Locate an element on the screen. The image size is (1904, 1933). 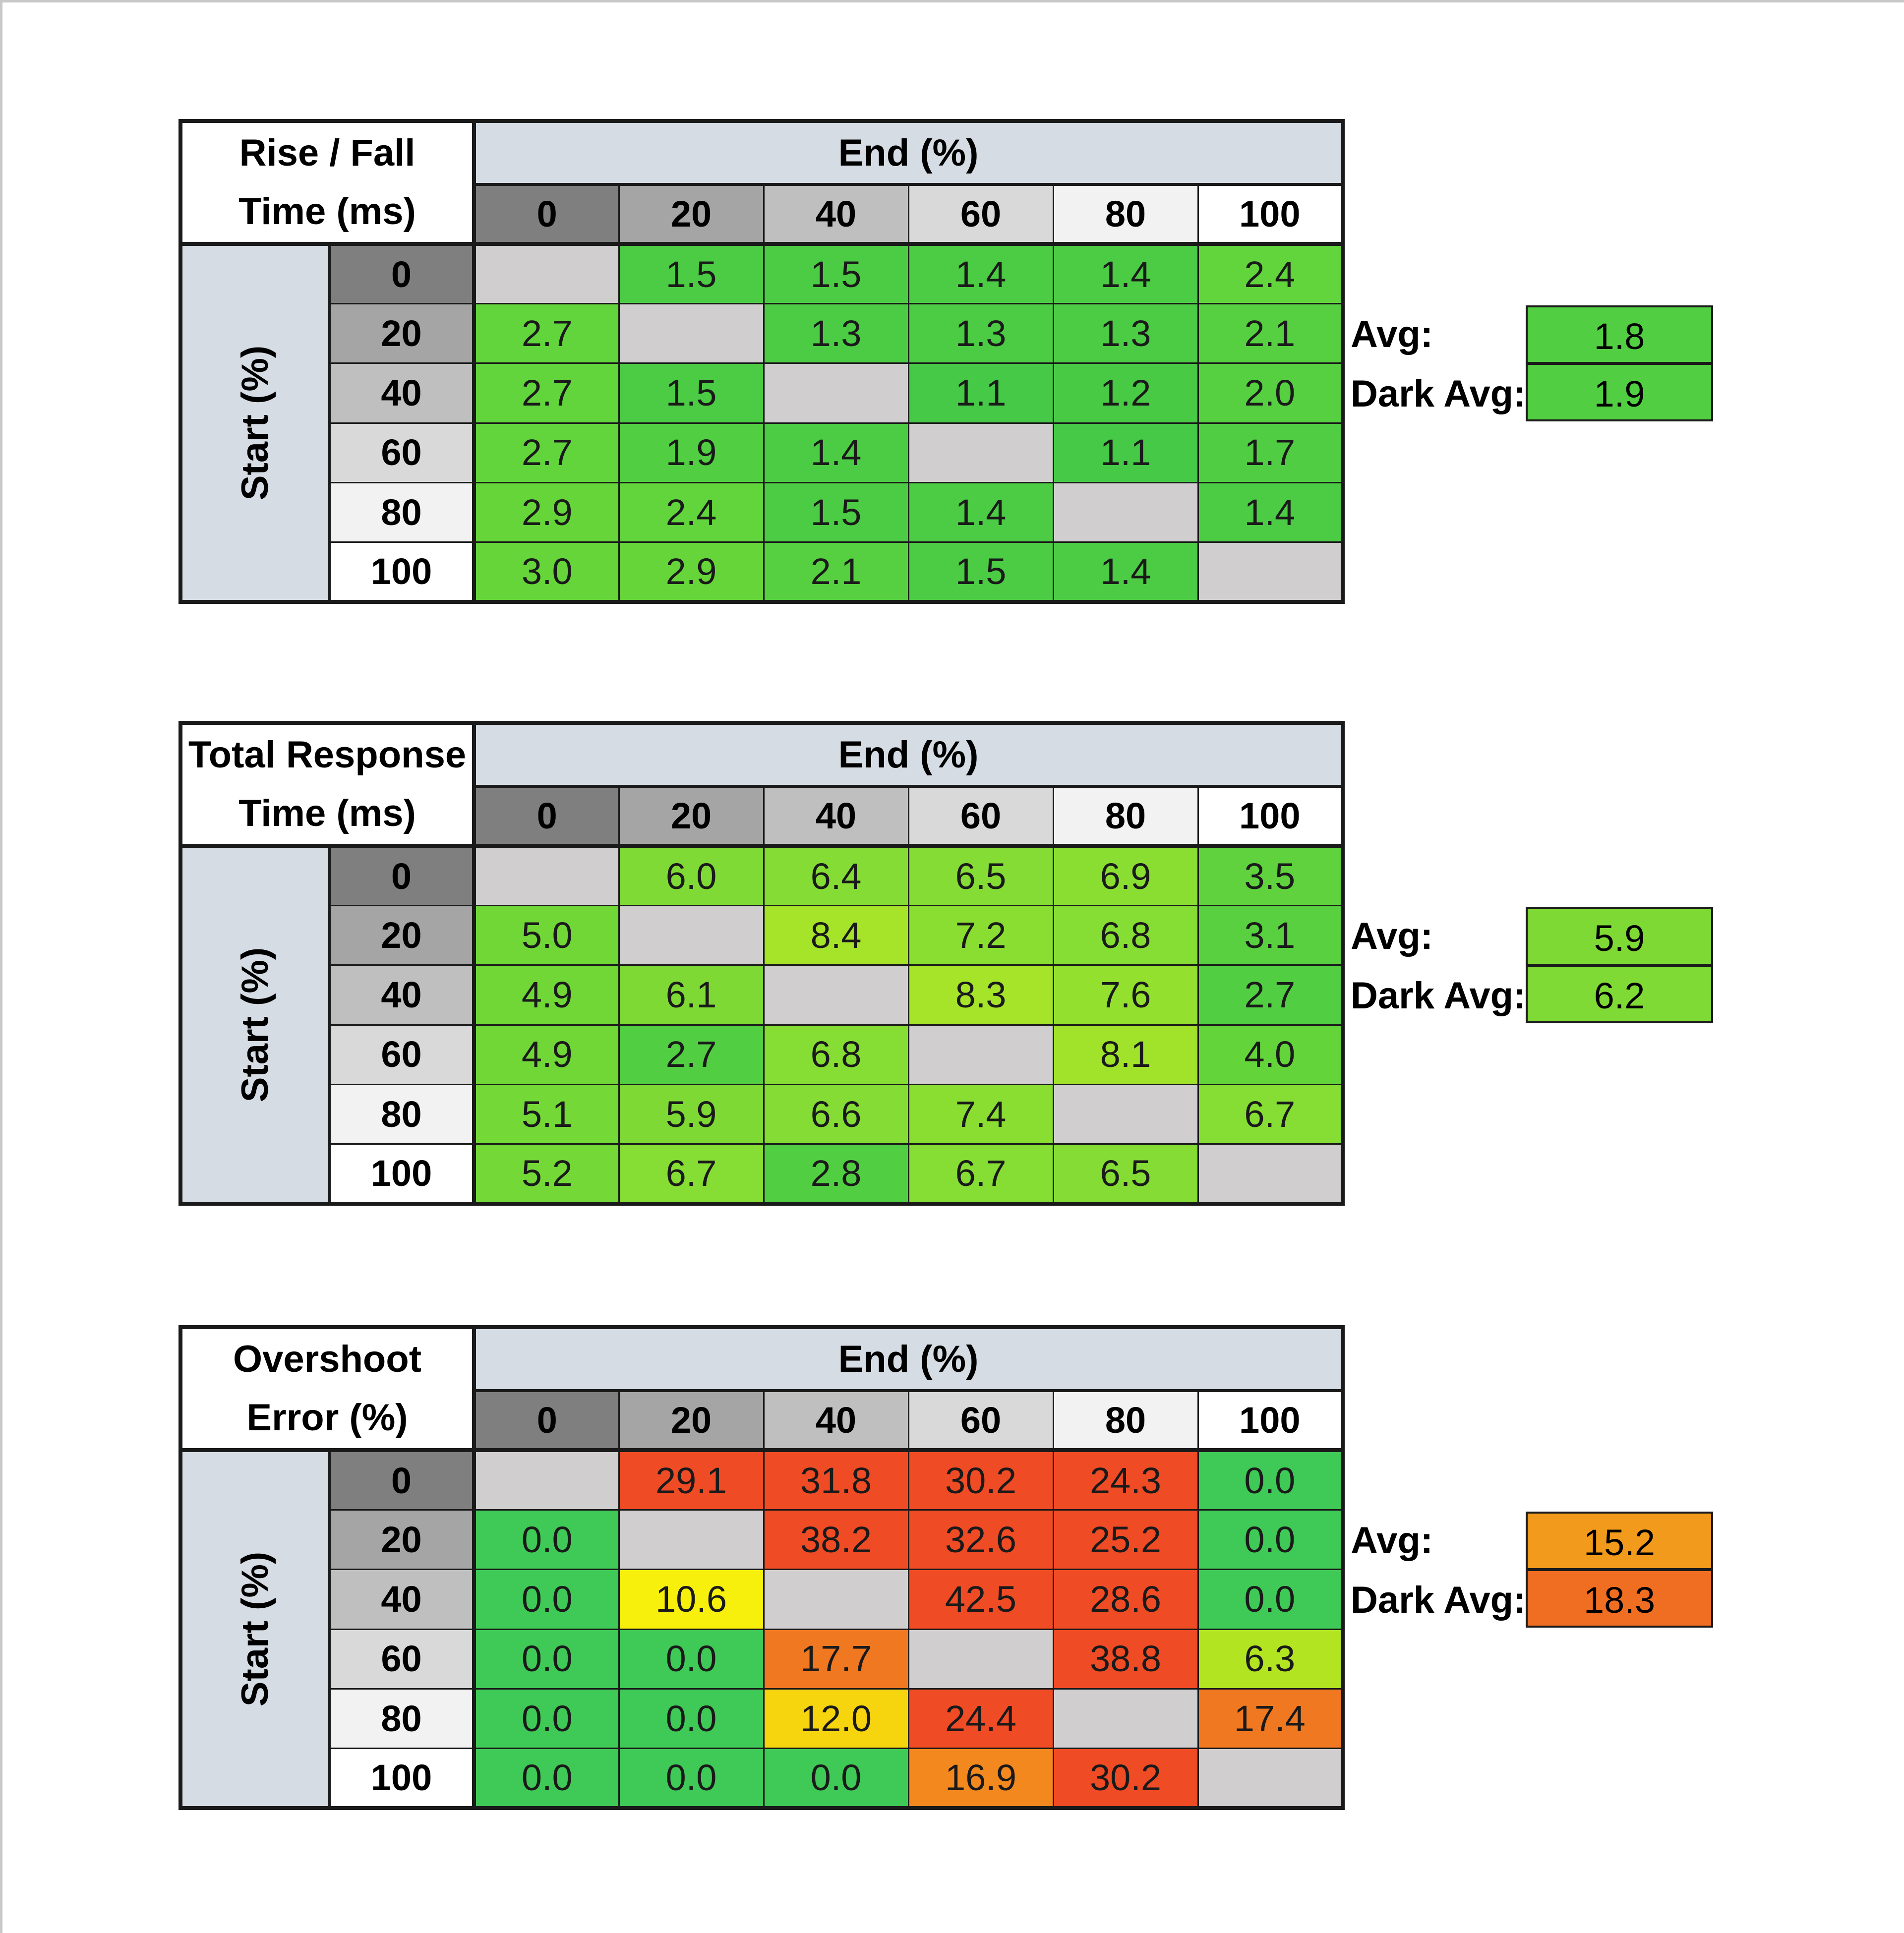
heatmap-cell: 38.8 is located at coordinates (1125, 1659).